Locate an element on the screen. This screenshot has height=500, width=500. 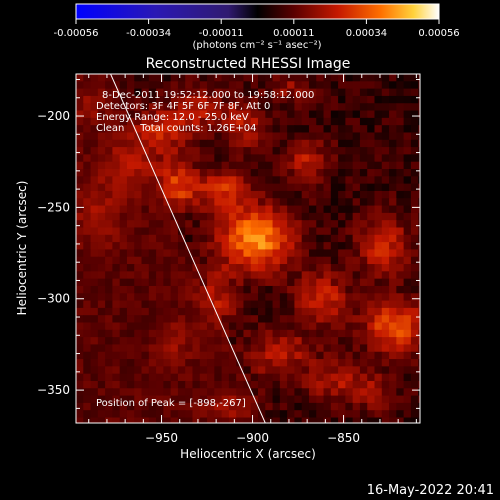
x-axis-label: Heliocentric X (arcsec) is located at coordinates (248, 454).